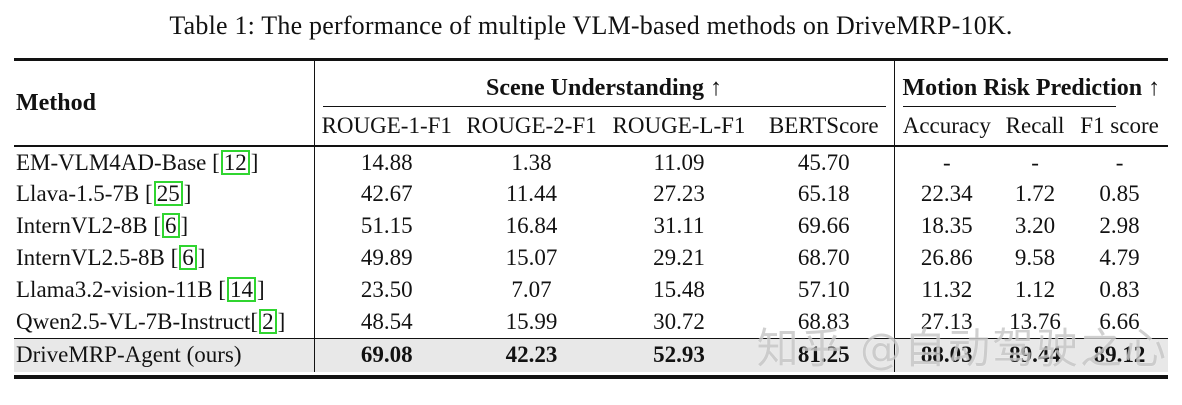  I want to click on group-scene-understanding-label: Scene Understanding ↑, so click(604, 87).